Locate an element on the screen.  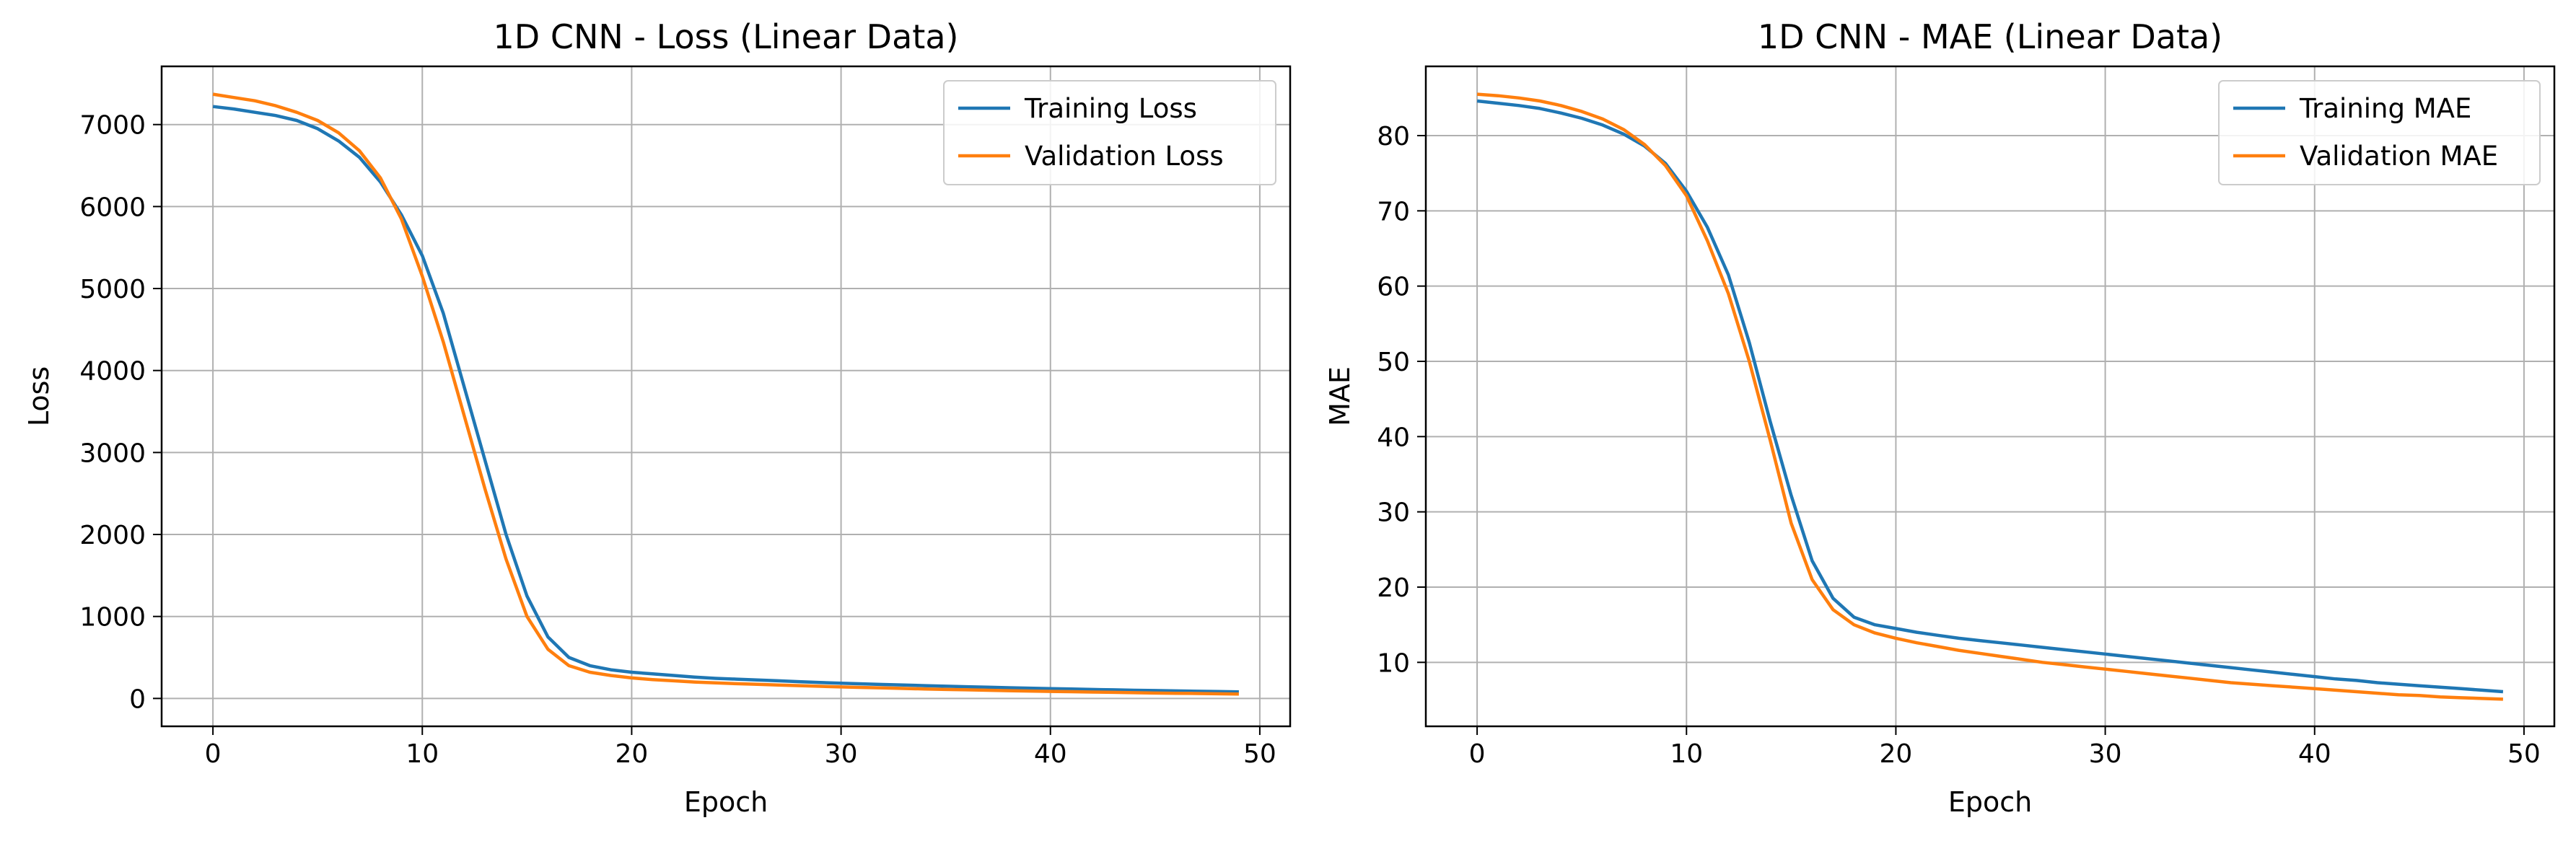
legend-label: Validation MAE is located at coordinates (2399, 156).